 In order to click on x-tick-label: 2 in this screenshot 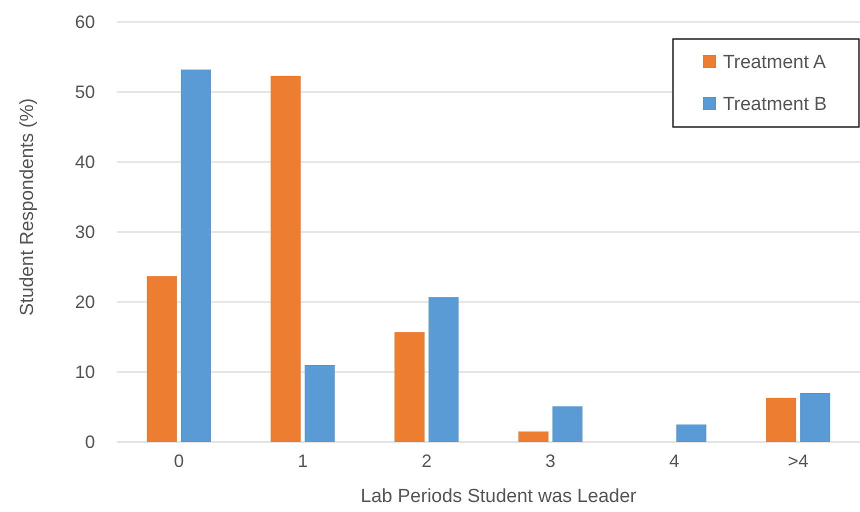, I will do `click(427, 460)`.